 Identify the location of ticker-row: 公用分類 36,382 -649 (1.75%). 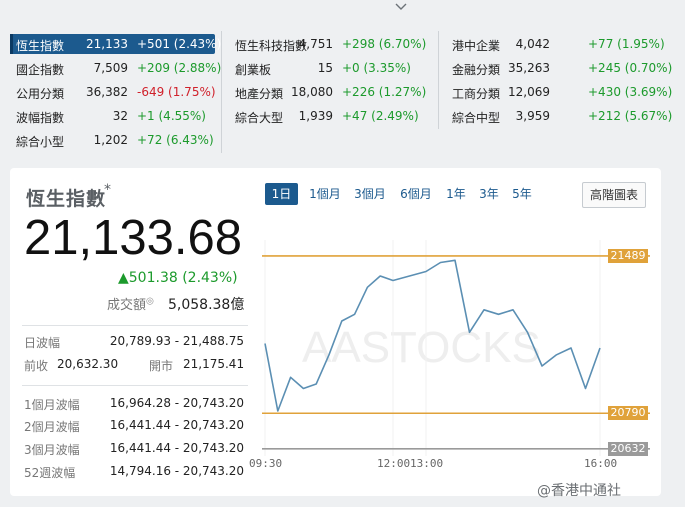
(113, 92).